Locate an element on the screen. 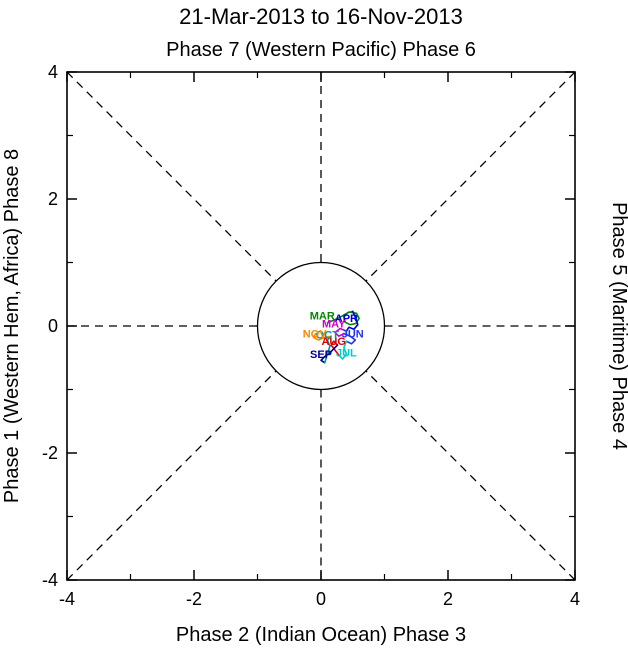 The height and width of the screenshot is (658, 628). axis-title-left: Phase 1 (Western Hem, Africa) Phase 8 is located at coordinates (12, 326).